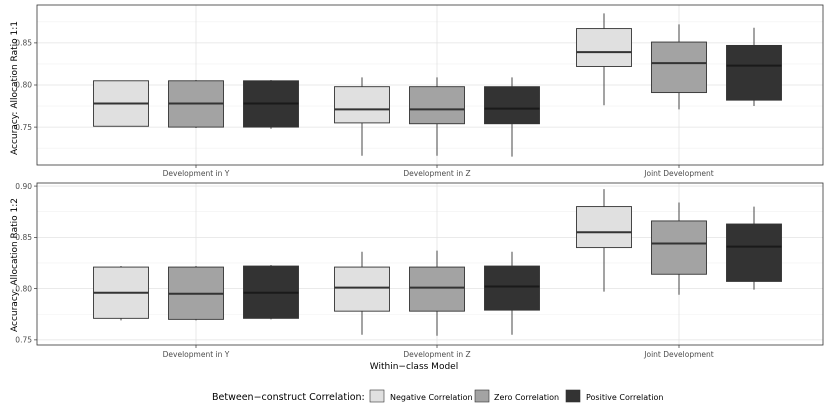 This screenshot has width=830, height=415. What do you see at coordinates (431, 397) in the screenshot?
I see `legend-label-negative: Negative Correlation` at bounding box center [431, 397].